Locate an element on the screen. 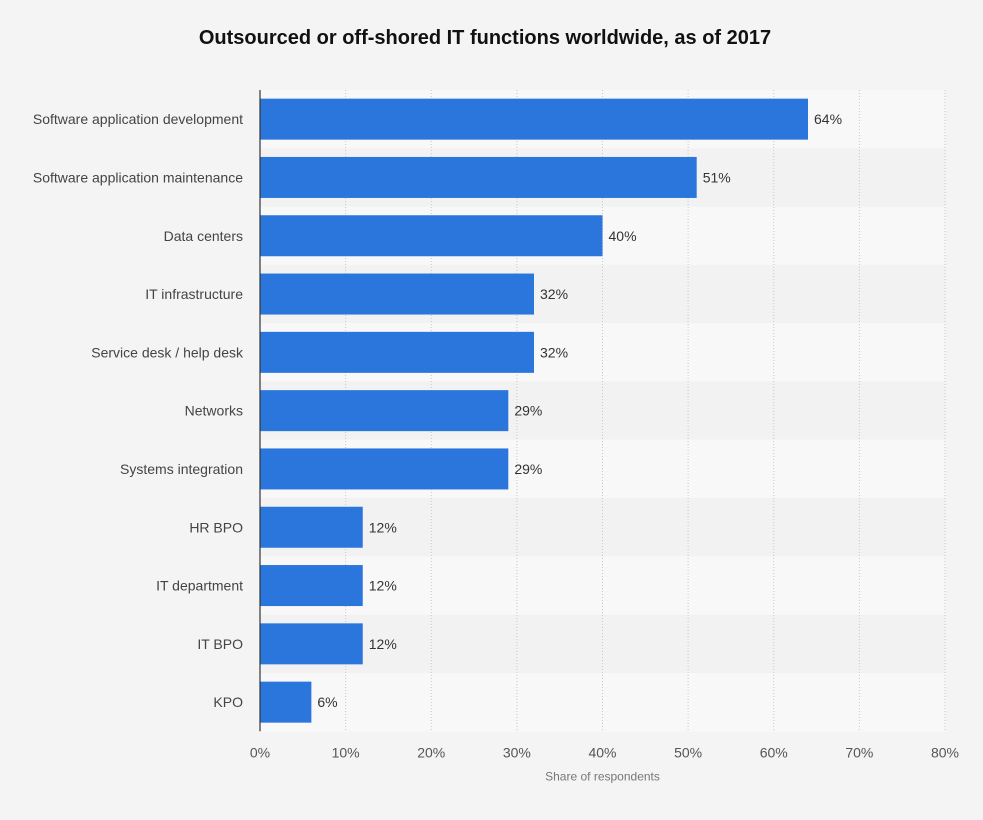 The height and width of the screenshot is (820, 983). x-tick-label: 60% is located at coordinates (774, 752).